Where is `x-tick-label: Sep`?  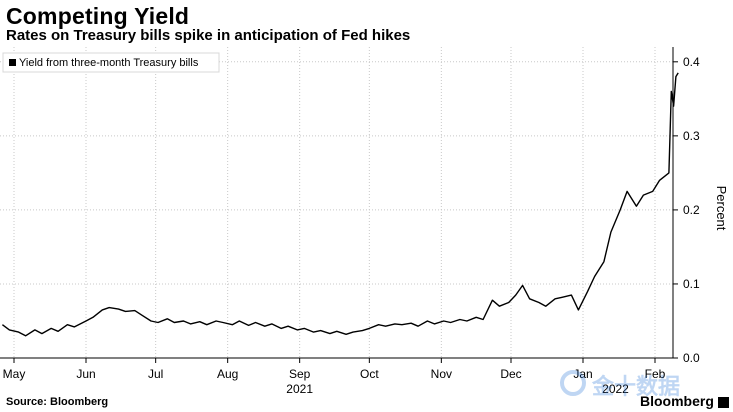 x-tick-label: Sep is located at coordinates (300, 374).